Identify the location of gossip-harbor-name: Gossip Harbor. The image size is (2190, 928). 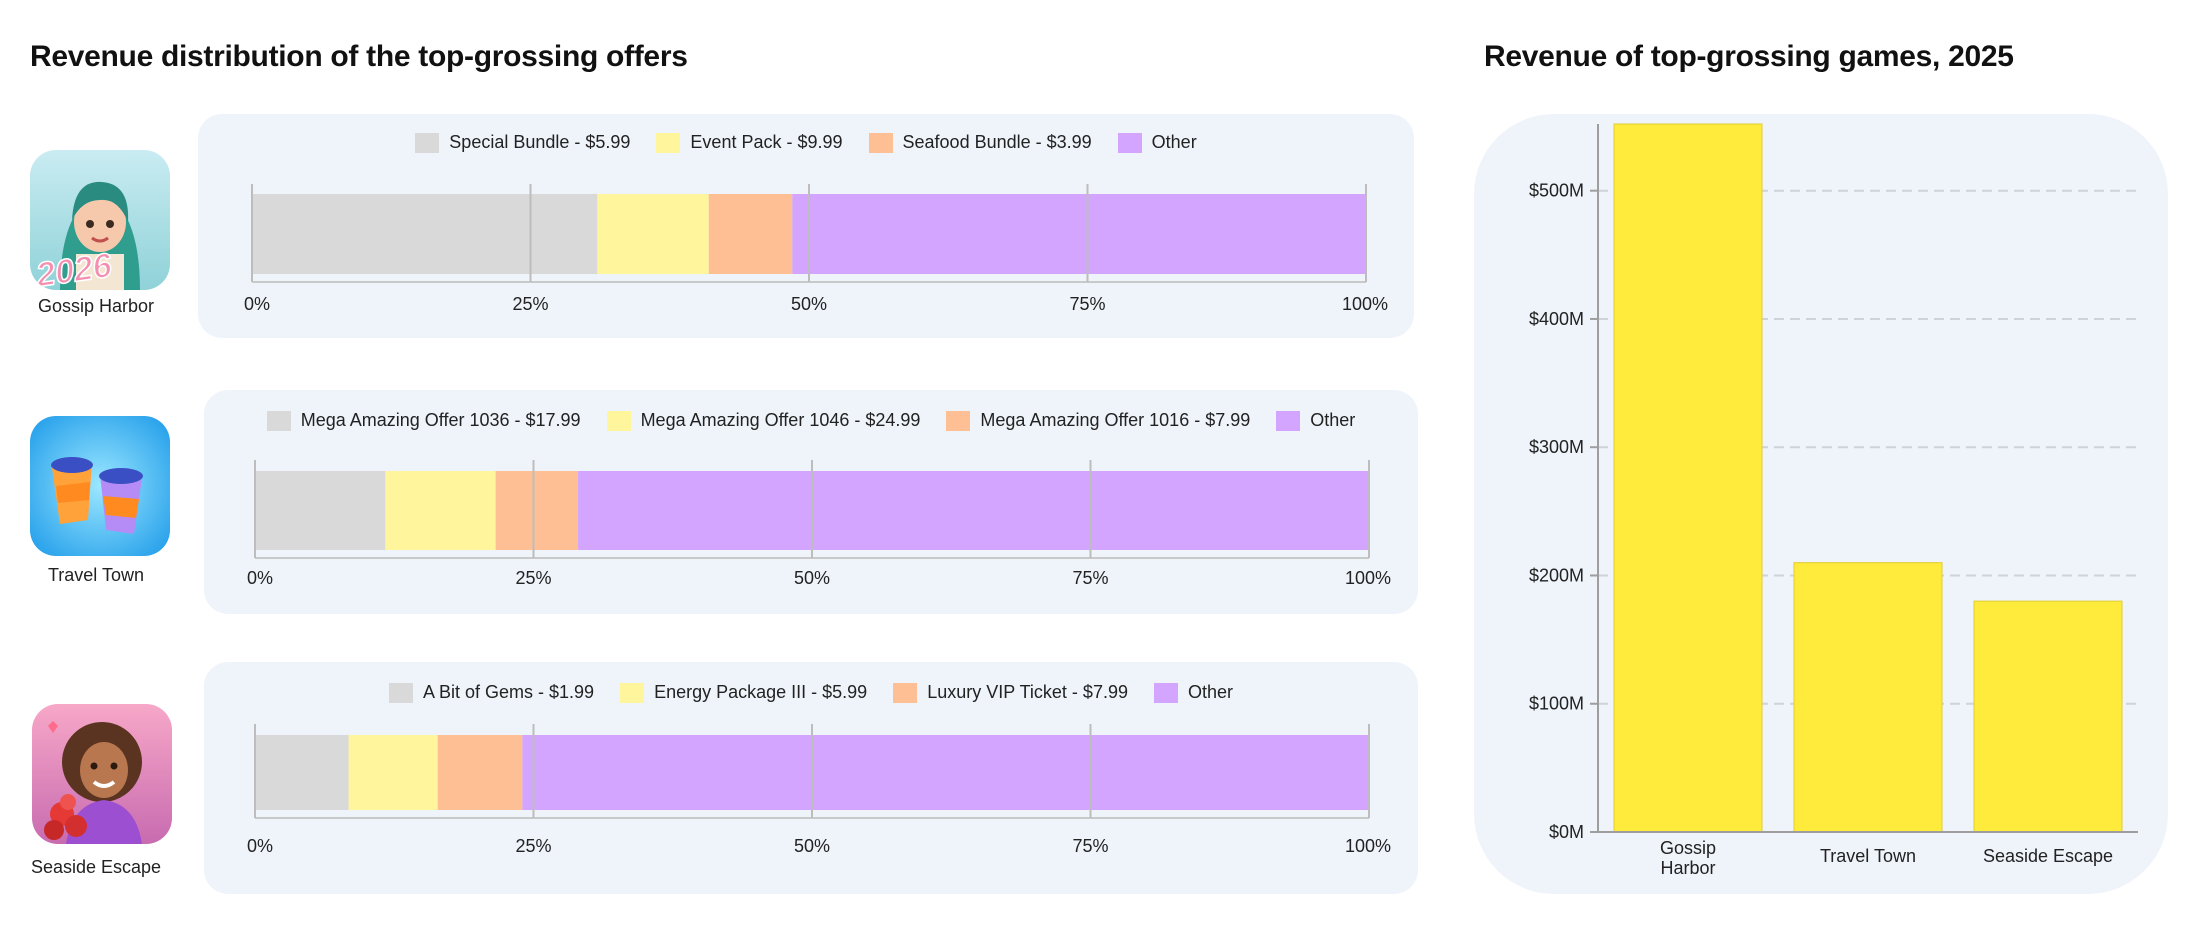
(96, 306).